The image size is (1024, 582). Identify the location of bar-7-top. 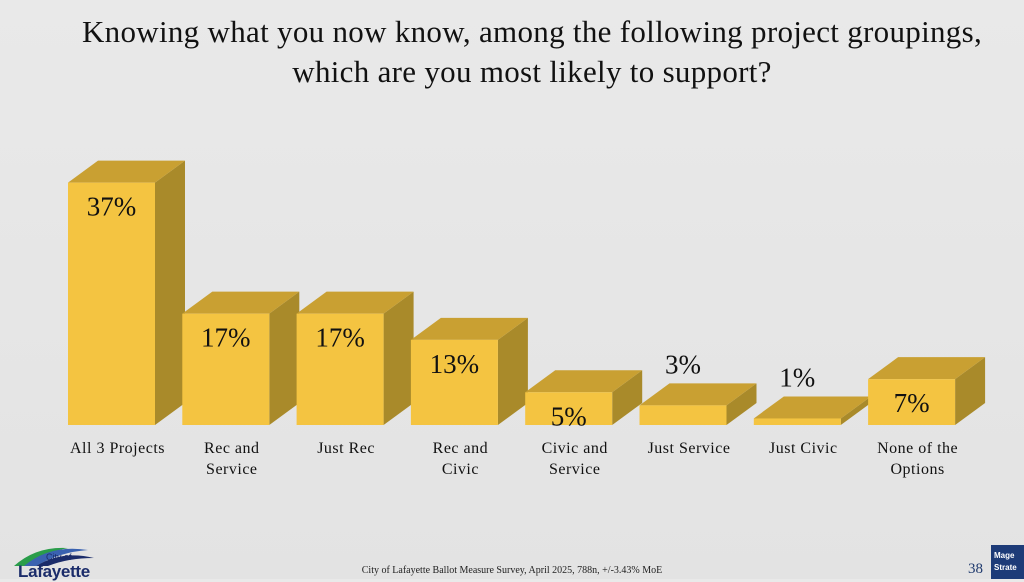
(812, 407).